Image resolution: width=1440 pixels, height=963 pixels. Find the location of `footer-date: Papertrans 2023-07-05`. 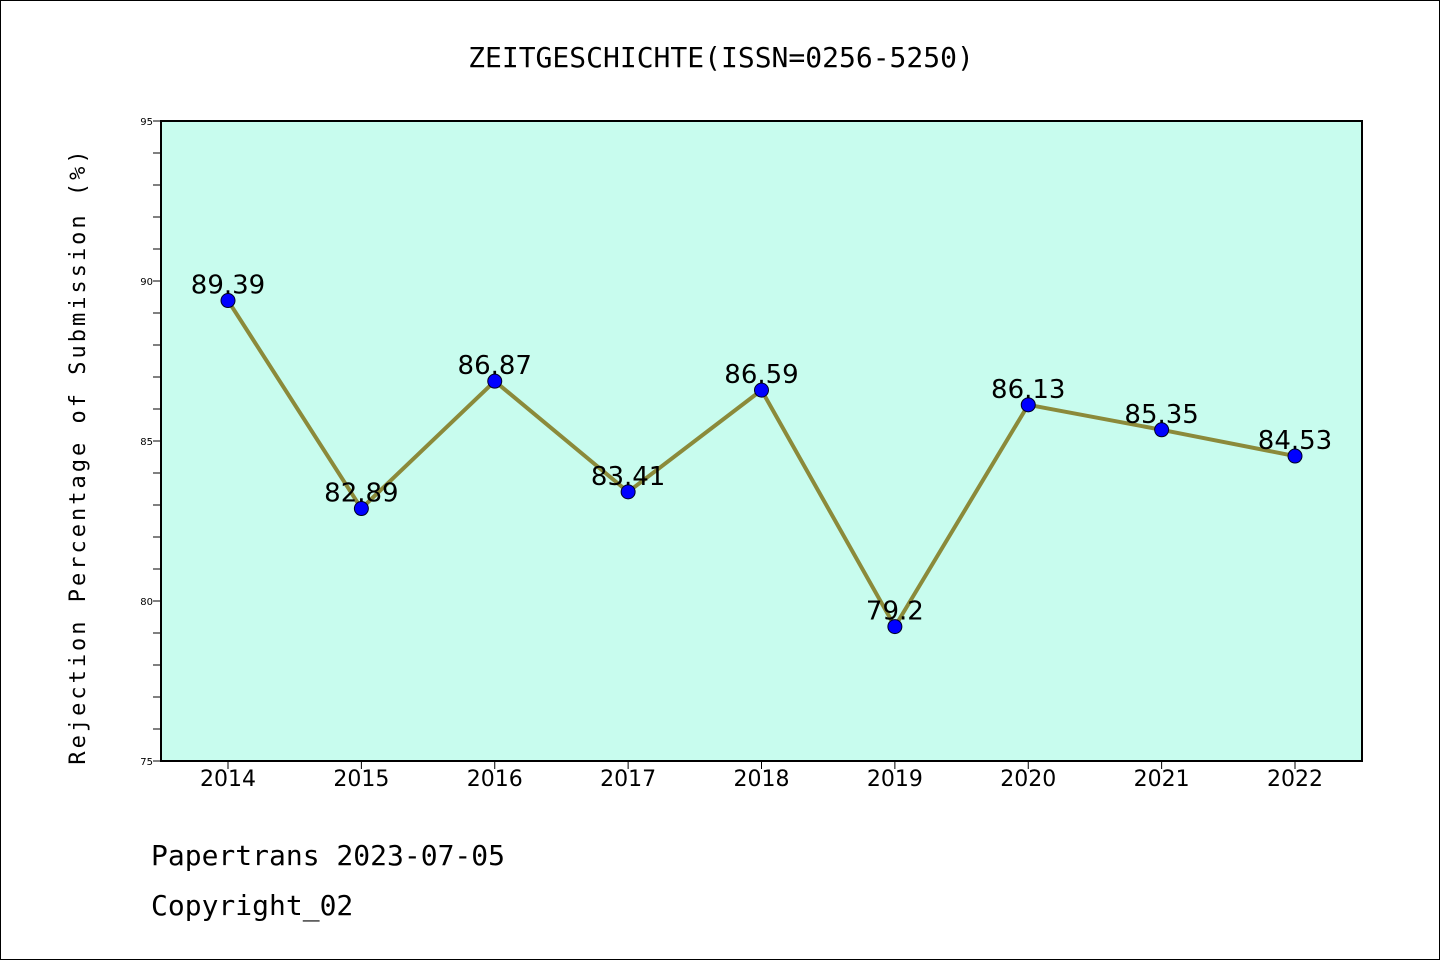

footer-date: Papertrans 2023-07-05 is located at coordinates (328, 855).